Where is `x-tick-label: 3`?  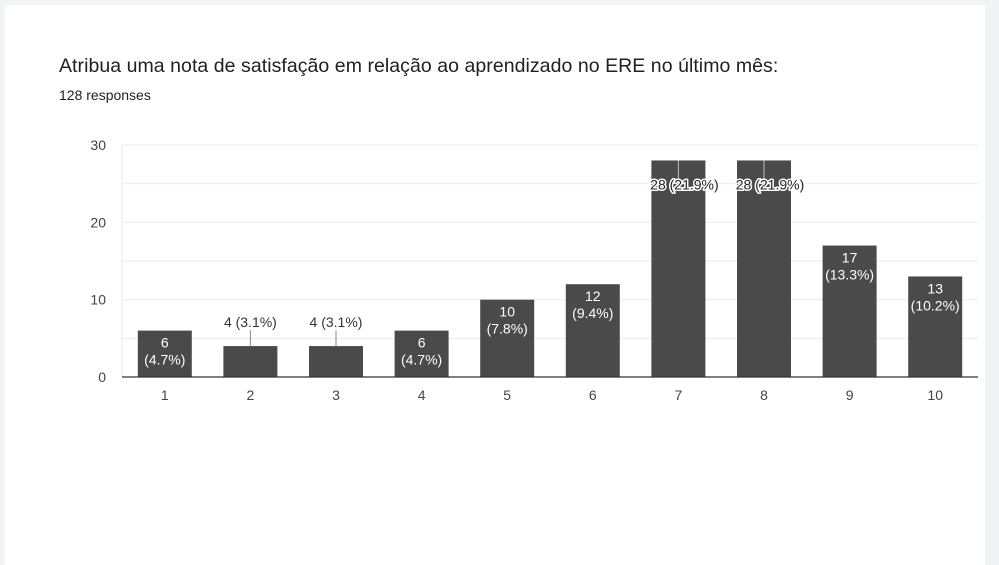 x-tick-label: 3 is located at coordinates (336, 395).